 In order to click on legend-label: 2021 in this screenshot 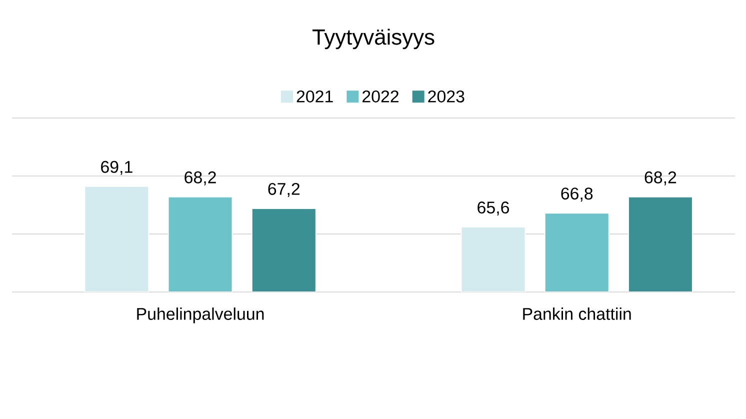, I will do `click(314, 96)`.